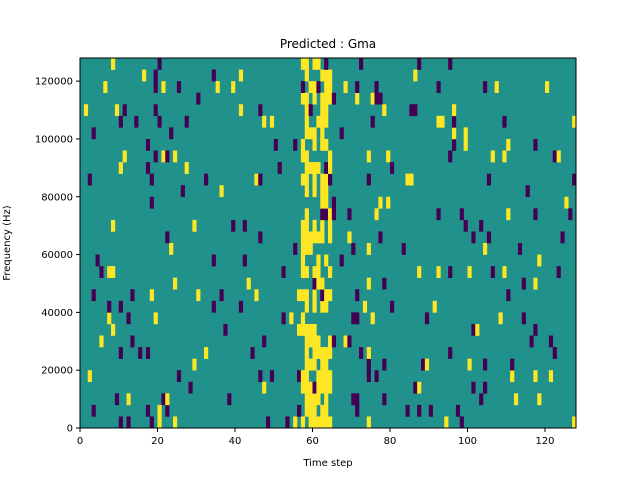 Image resolution: width=640 pixels, height=480 pixels. I want to click on y-tick-label: 120000, so click(54, 82).